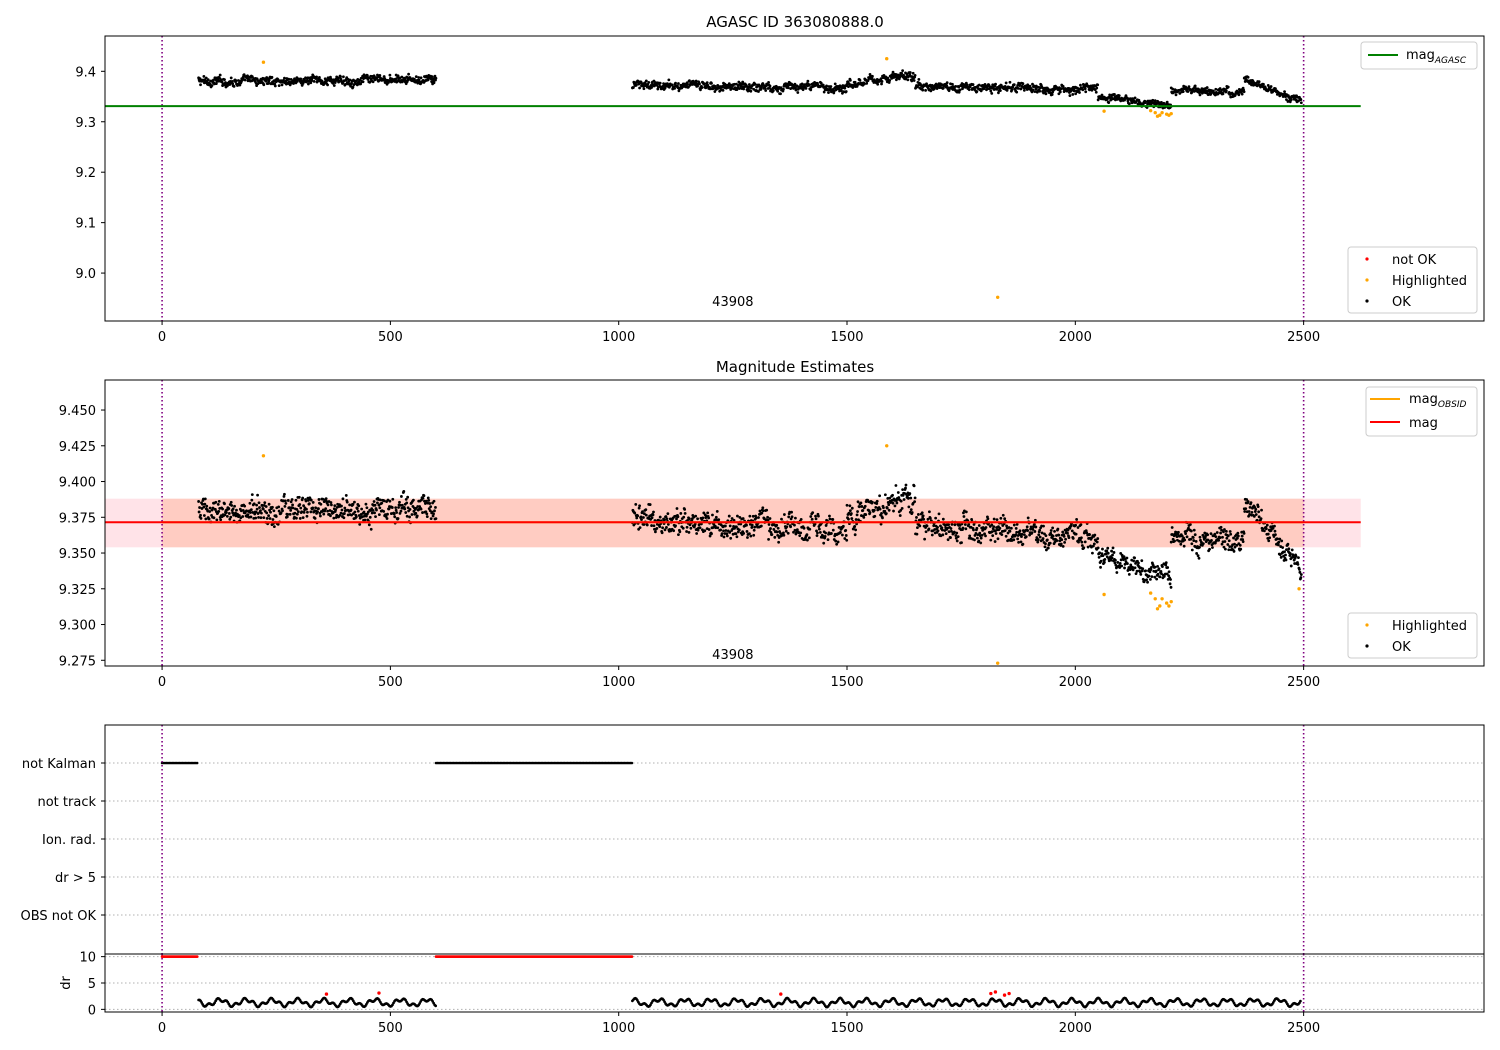  What do you see at coordinates (162, 337) in the screenshot?
I see `x-tick-label: 0` at bounding box center [162, 337].